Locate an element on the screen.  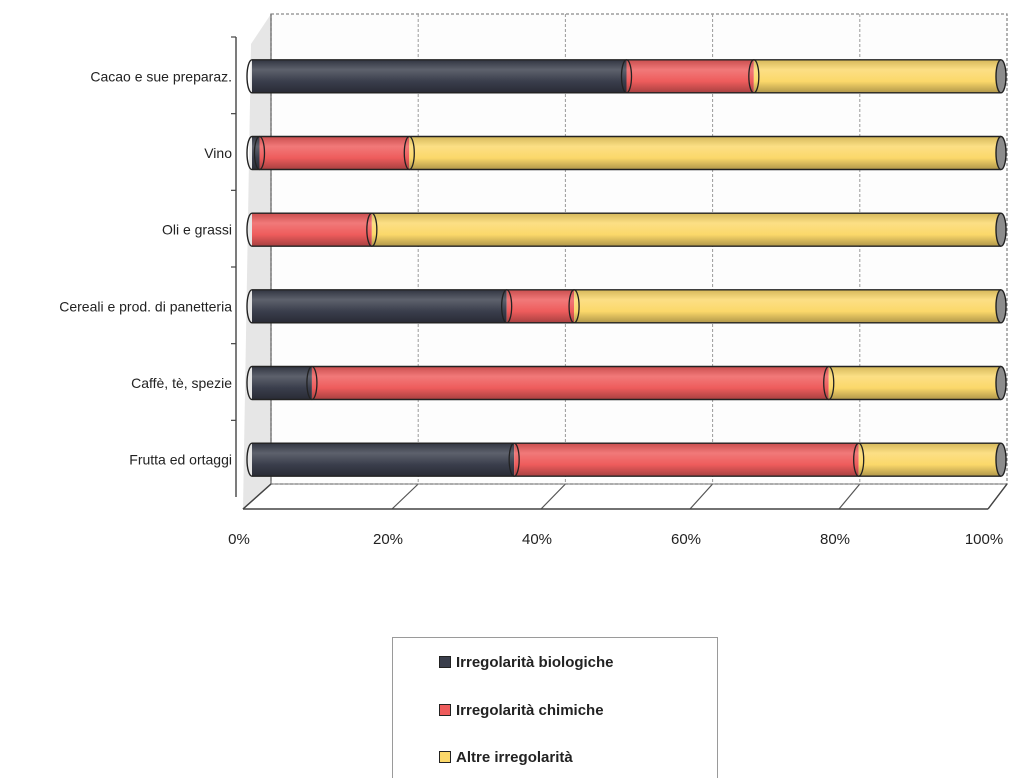
legend-swatch-altre is located at coordinates (445, 757).